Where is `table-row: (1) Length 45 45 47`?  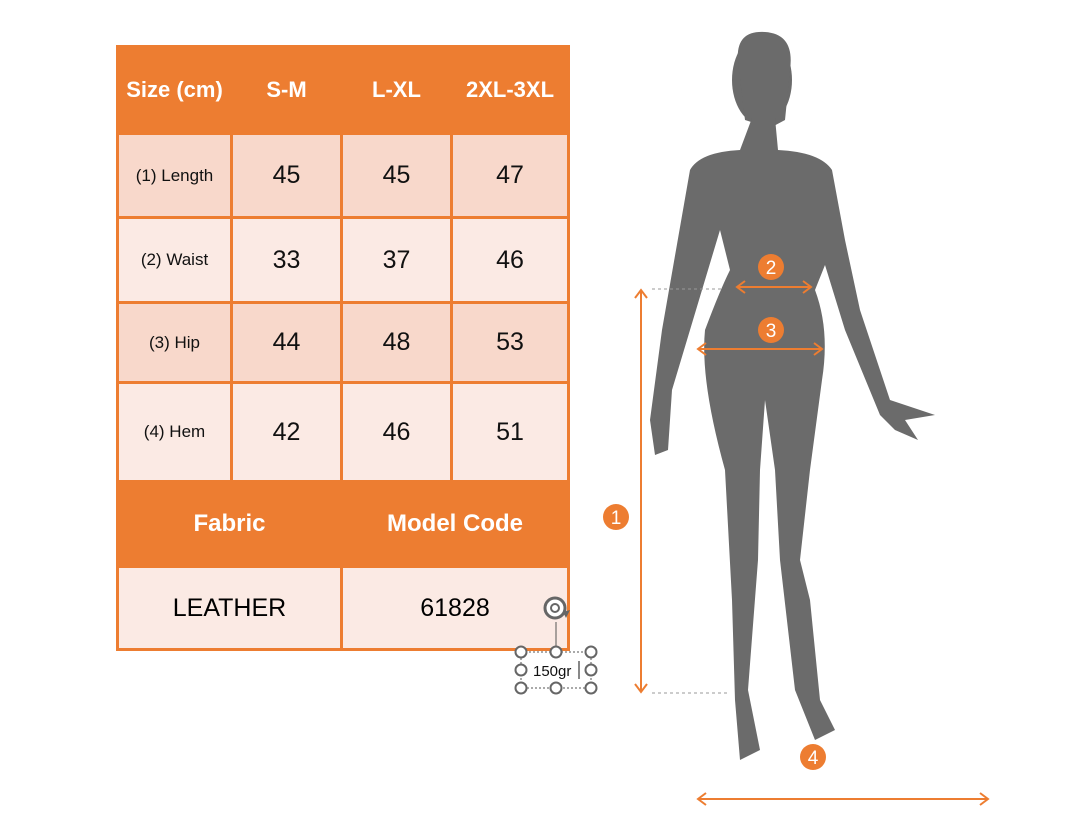
table-row: (1) Length 45 45 47 is located at coordinates (343, 175).